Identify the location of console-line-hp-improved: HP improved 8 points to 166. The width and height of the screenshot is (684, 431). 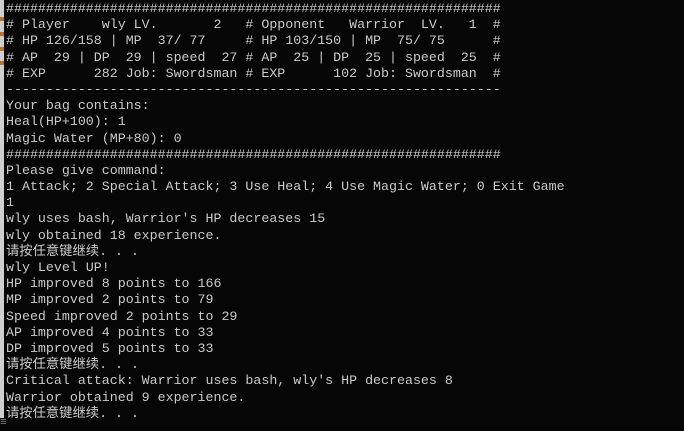
(114, 284).